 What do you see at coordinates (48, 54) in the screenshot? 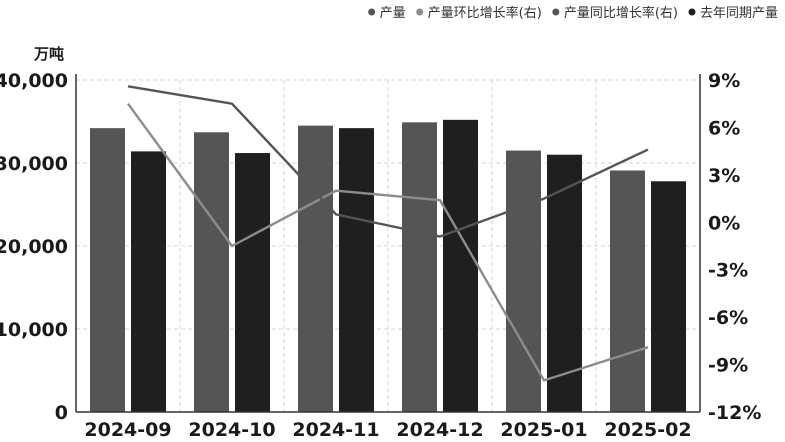
I see `y-axis-unit: 万吨` at bounding box center [48, 54].